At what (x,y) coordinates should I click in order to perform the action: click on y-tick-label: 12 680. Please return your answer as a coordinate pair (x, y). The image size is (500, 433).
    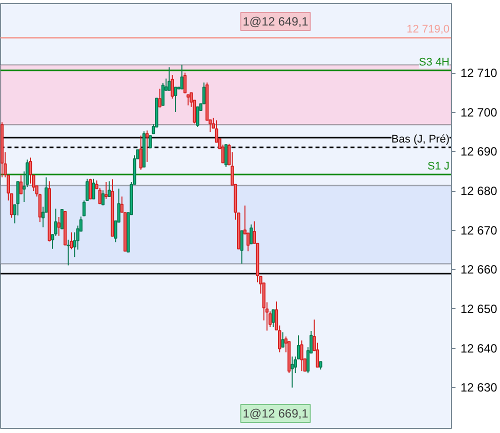
    Looking at the image, I should click on (479, 191).